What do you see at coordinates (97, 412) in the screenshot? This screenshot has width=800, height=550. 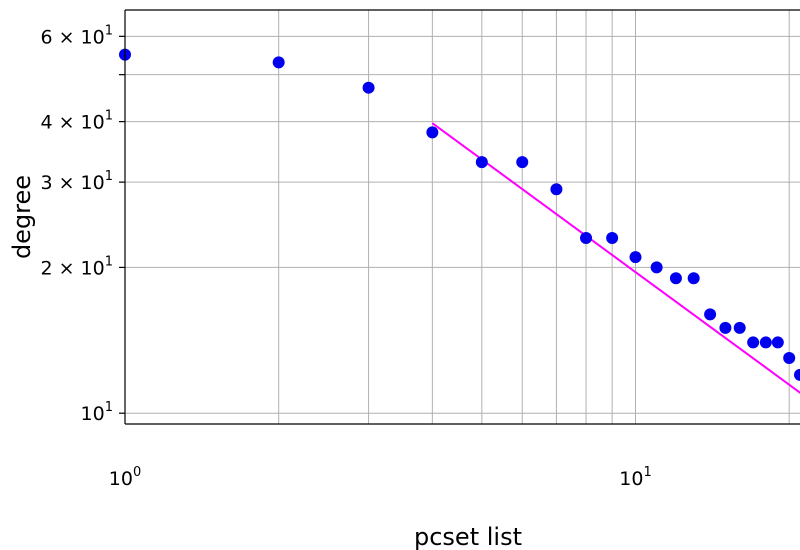 I see `y-tick-label: 101` at bounding box center [97, 412].